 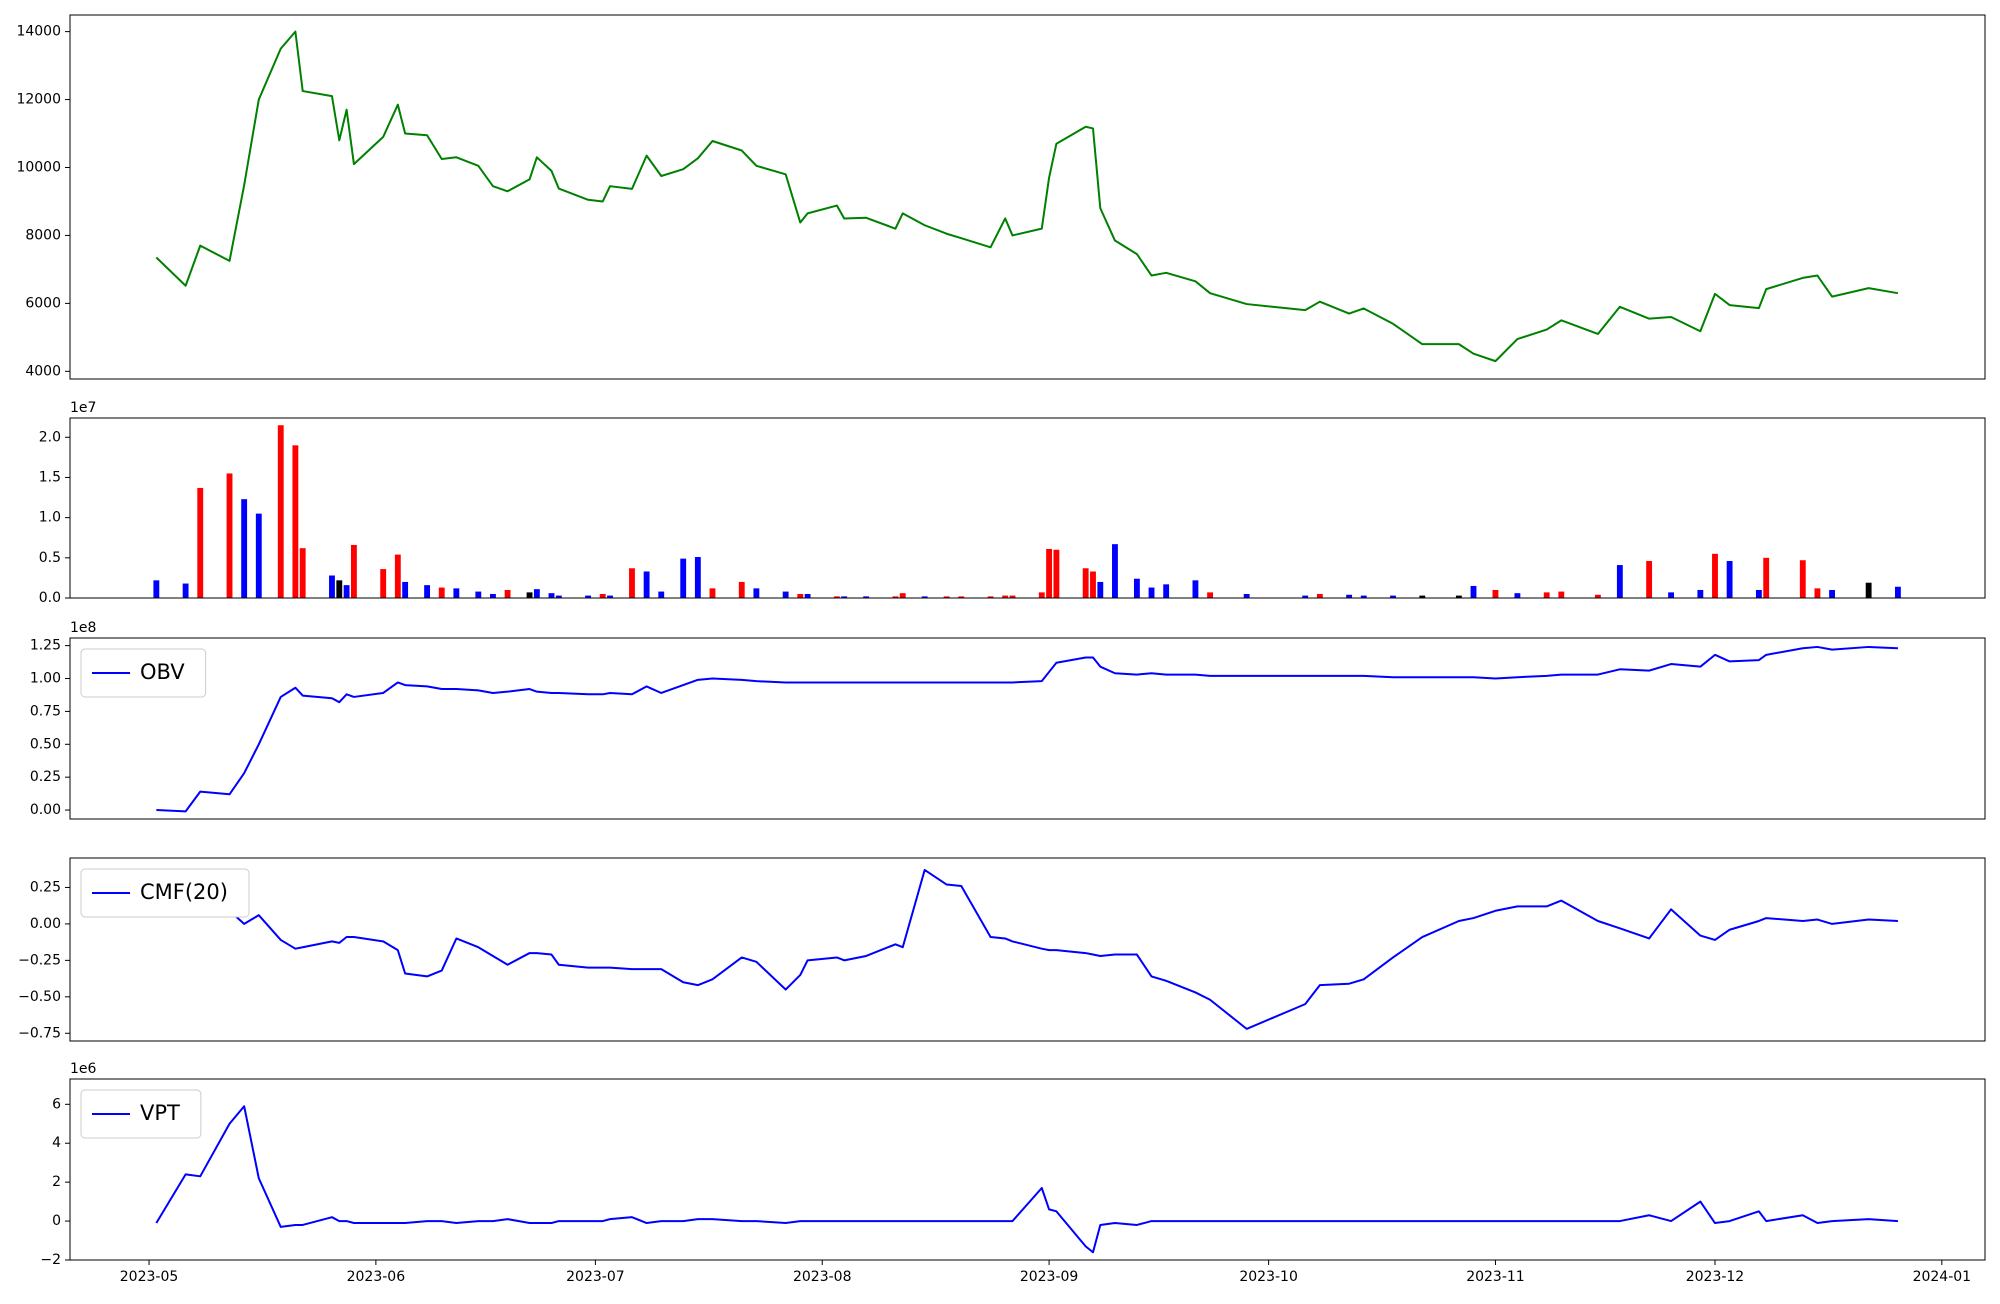 I want to click on y-tick-label: 2, so click(x=56, y=1182).